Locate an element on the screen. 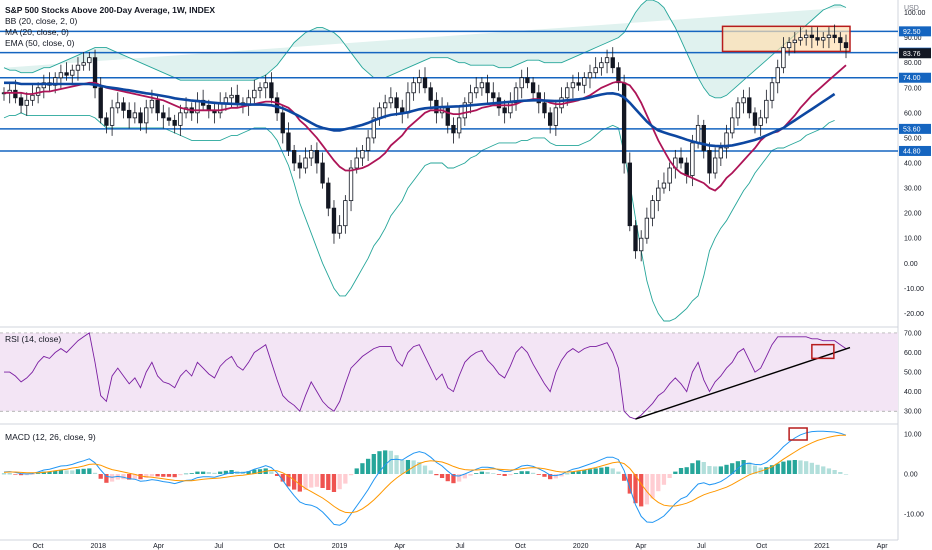 This screenshot has height=550, width=932. level-label: 92.50 is located at coordinates (912, 32).